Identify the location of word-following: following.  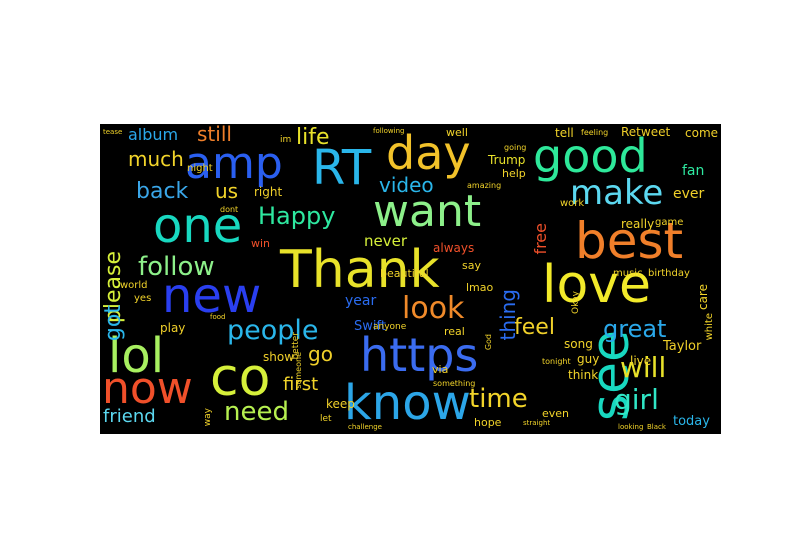
(389, 131).